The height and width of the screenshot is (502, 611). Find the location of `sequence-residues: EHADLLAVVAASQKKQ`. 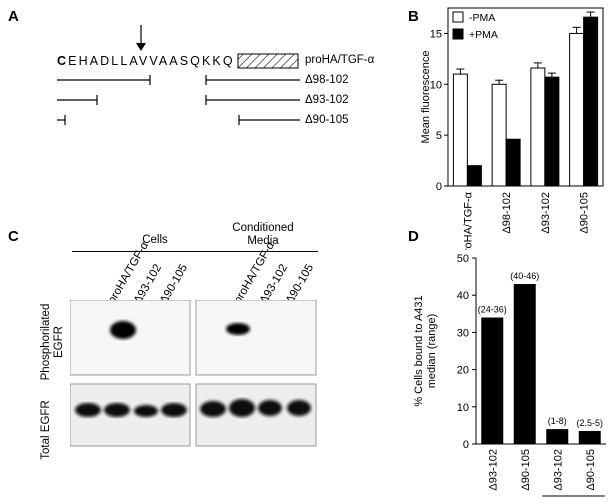

sequence-residues: EHADLLAVVAASQKKQ is located at coordinates (151, 61).